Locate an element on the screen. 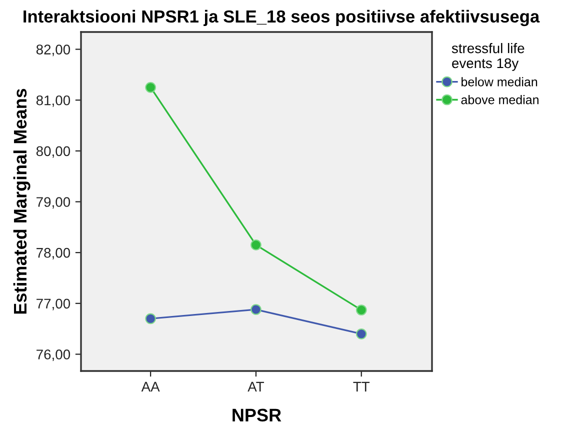 Image resolution: width=566 pixels, height=428 pixels. x-tick-label: AA is located at coordinates (150, 387).